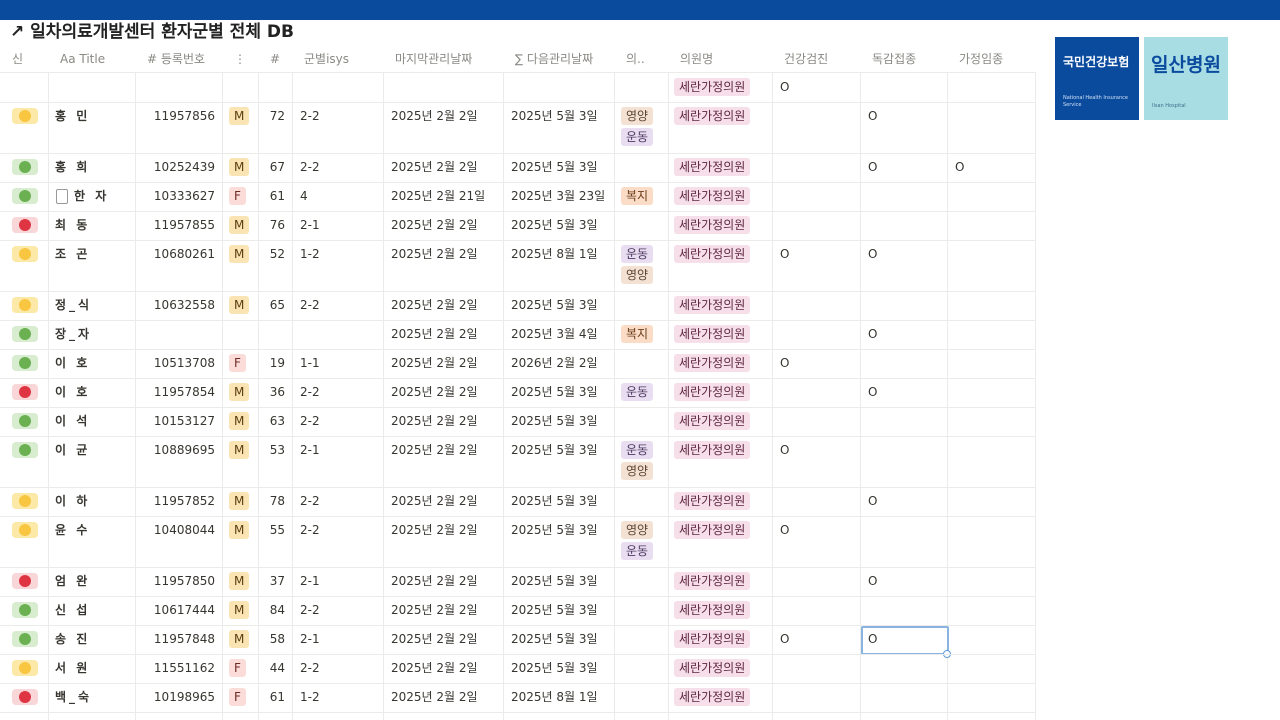 This screenshot has width=1280, height=720. I want to click on column-header: Aa Title, so click(83, 59).